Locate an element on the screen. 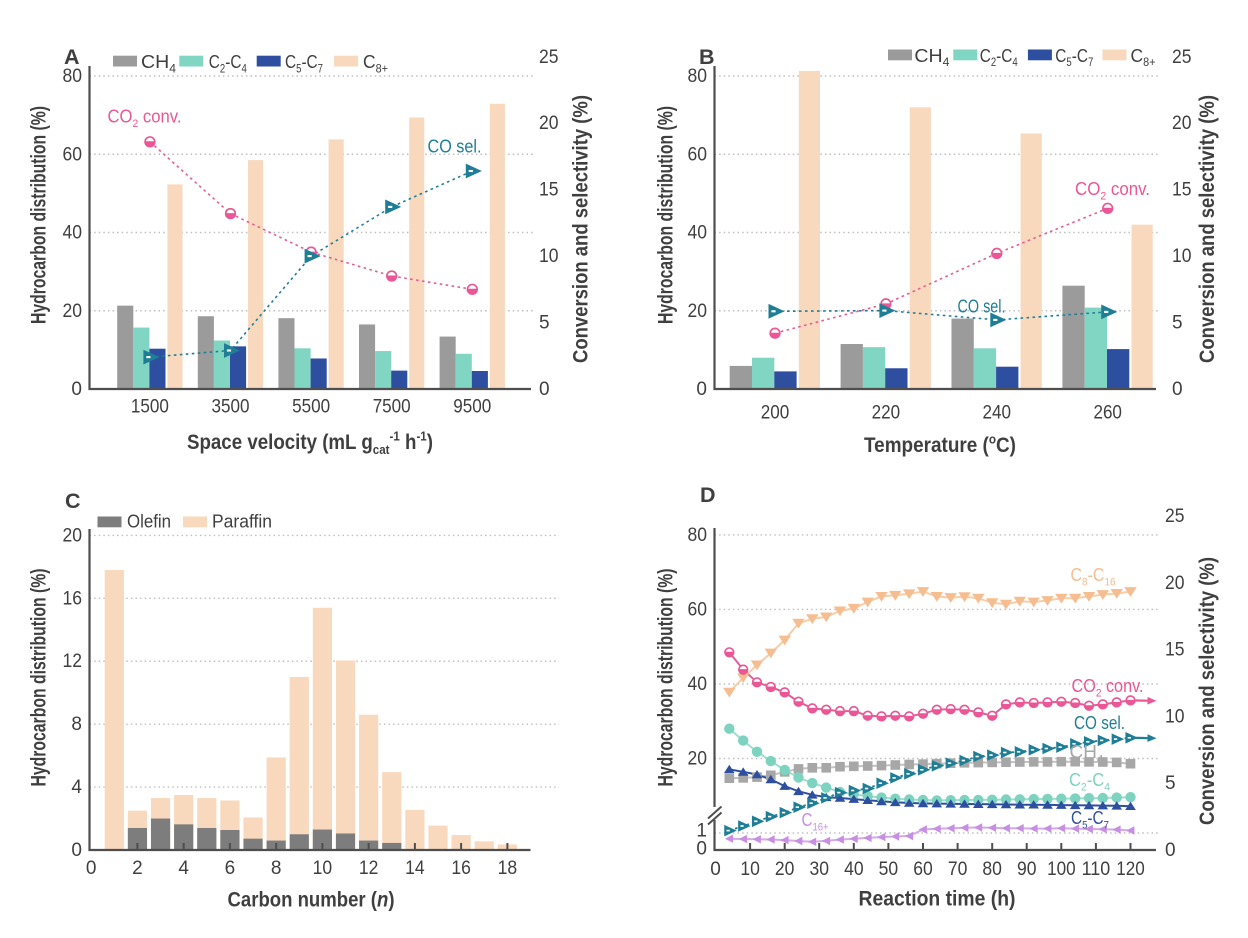  svg-text: Carbon number (n) is located at coordinates (311, 900).